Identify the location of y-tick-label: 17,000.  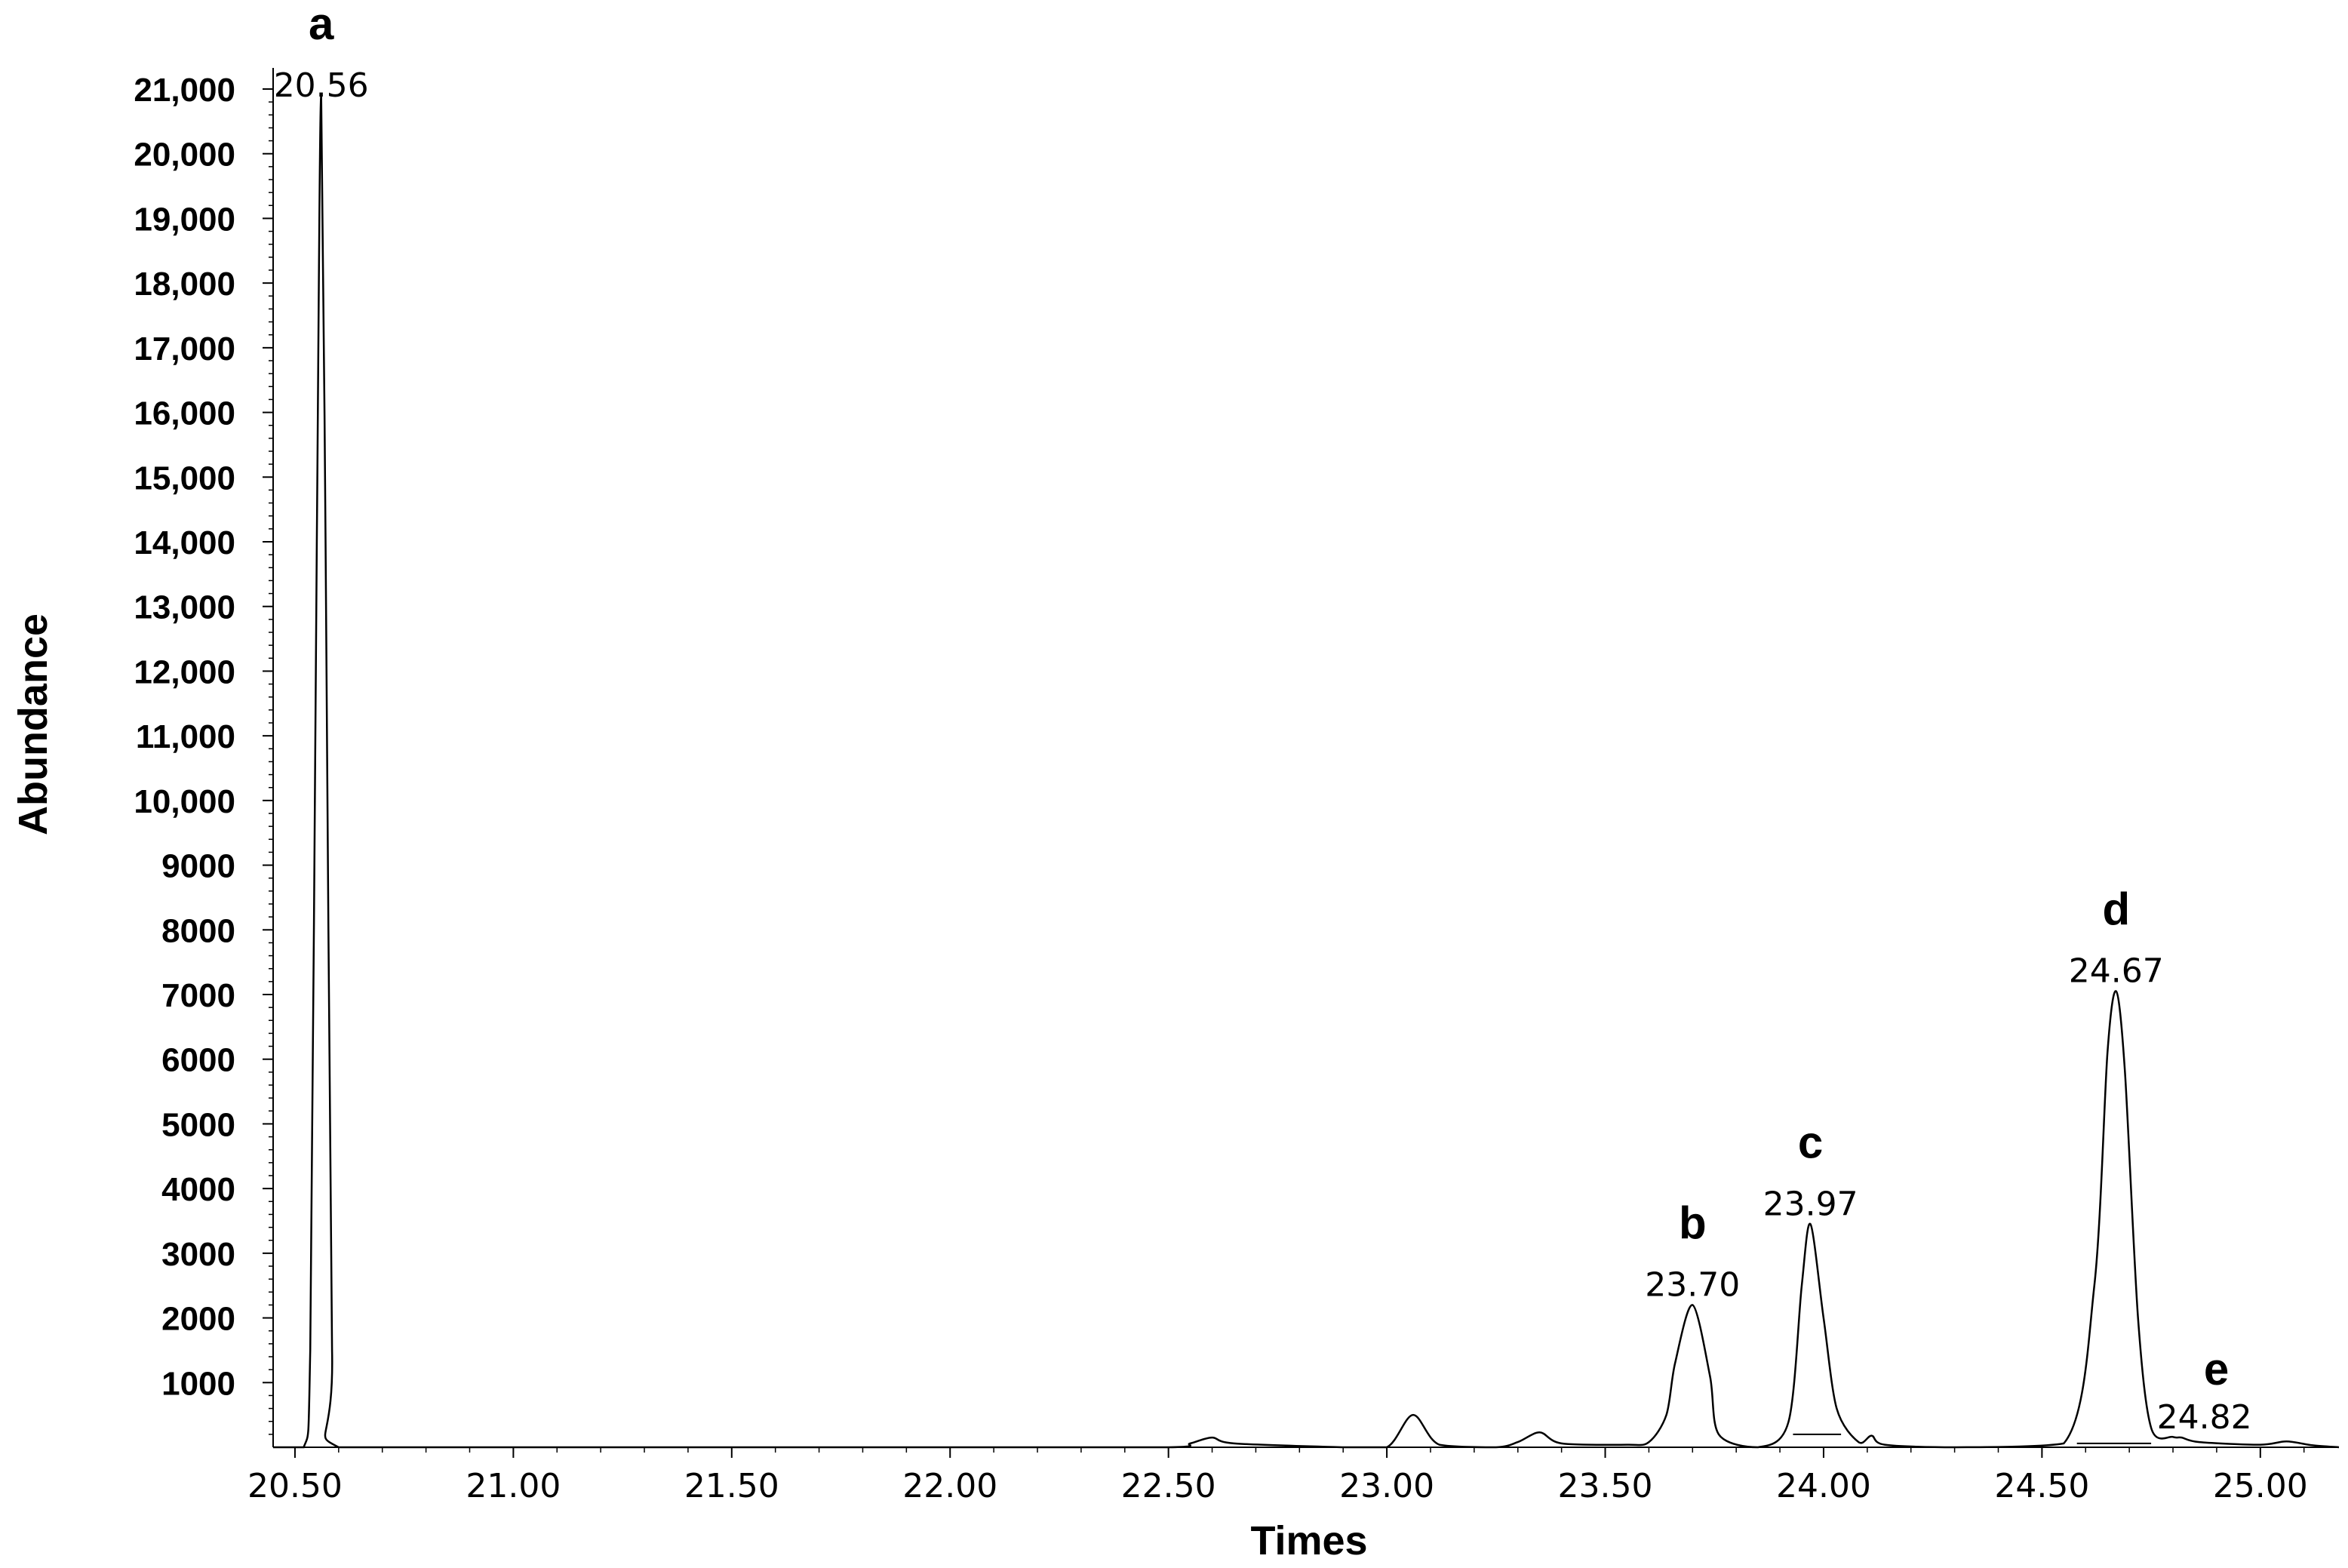
(184, 349).